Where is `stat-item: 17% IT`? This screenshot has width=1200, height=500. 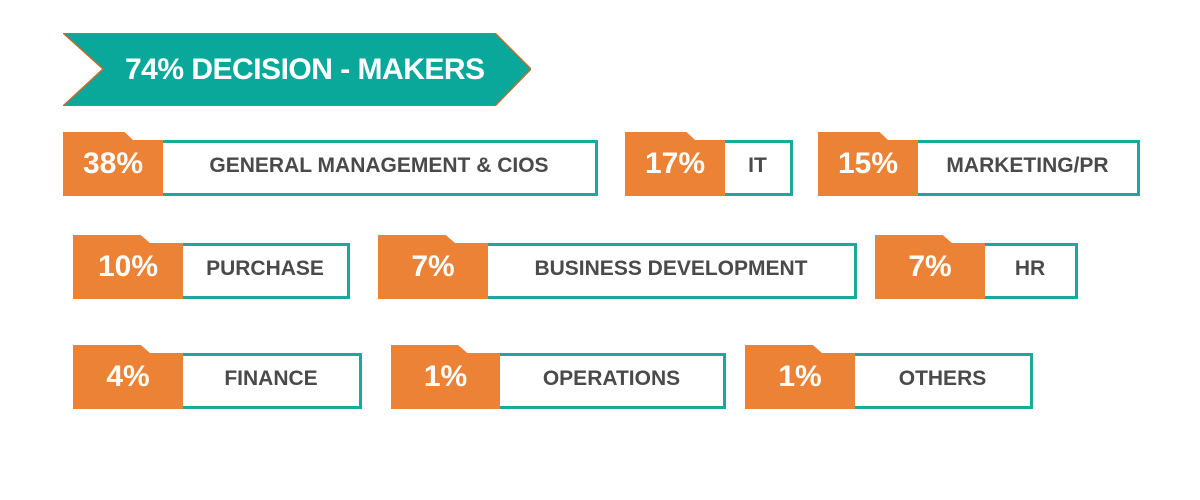
stat-item: 17% IT is located at coordinates (709, 164).